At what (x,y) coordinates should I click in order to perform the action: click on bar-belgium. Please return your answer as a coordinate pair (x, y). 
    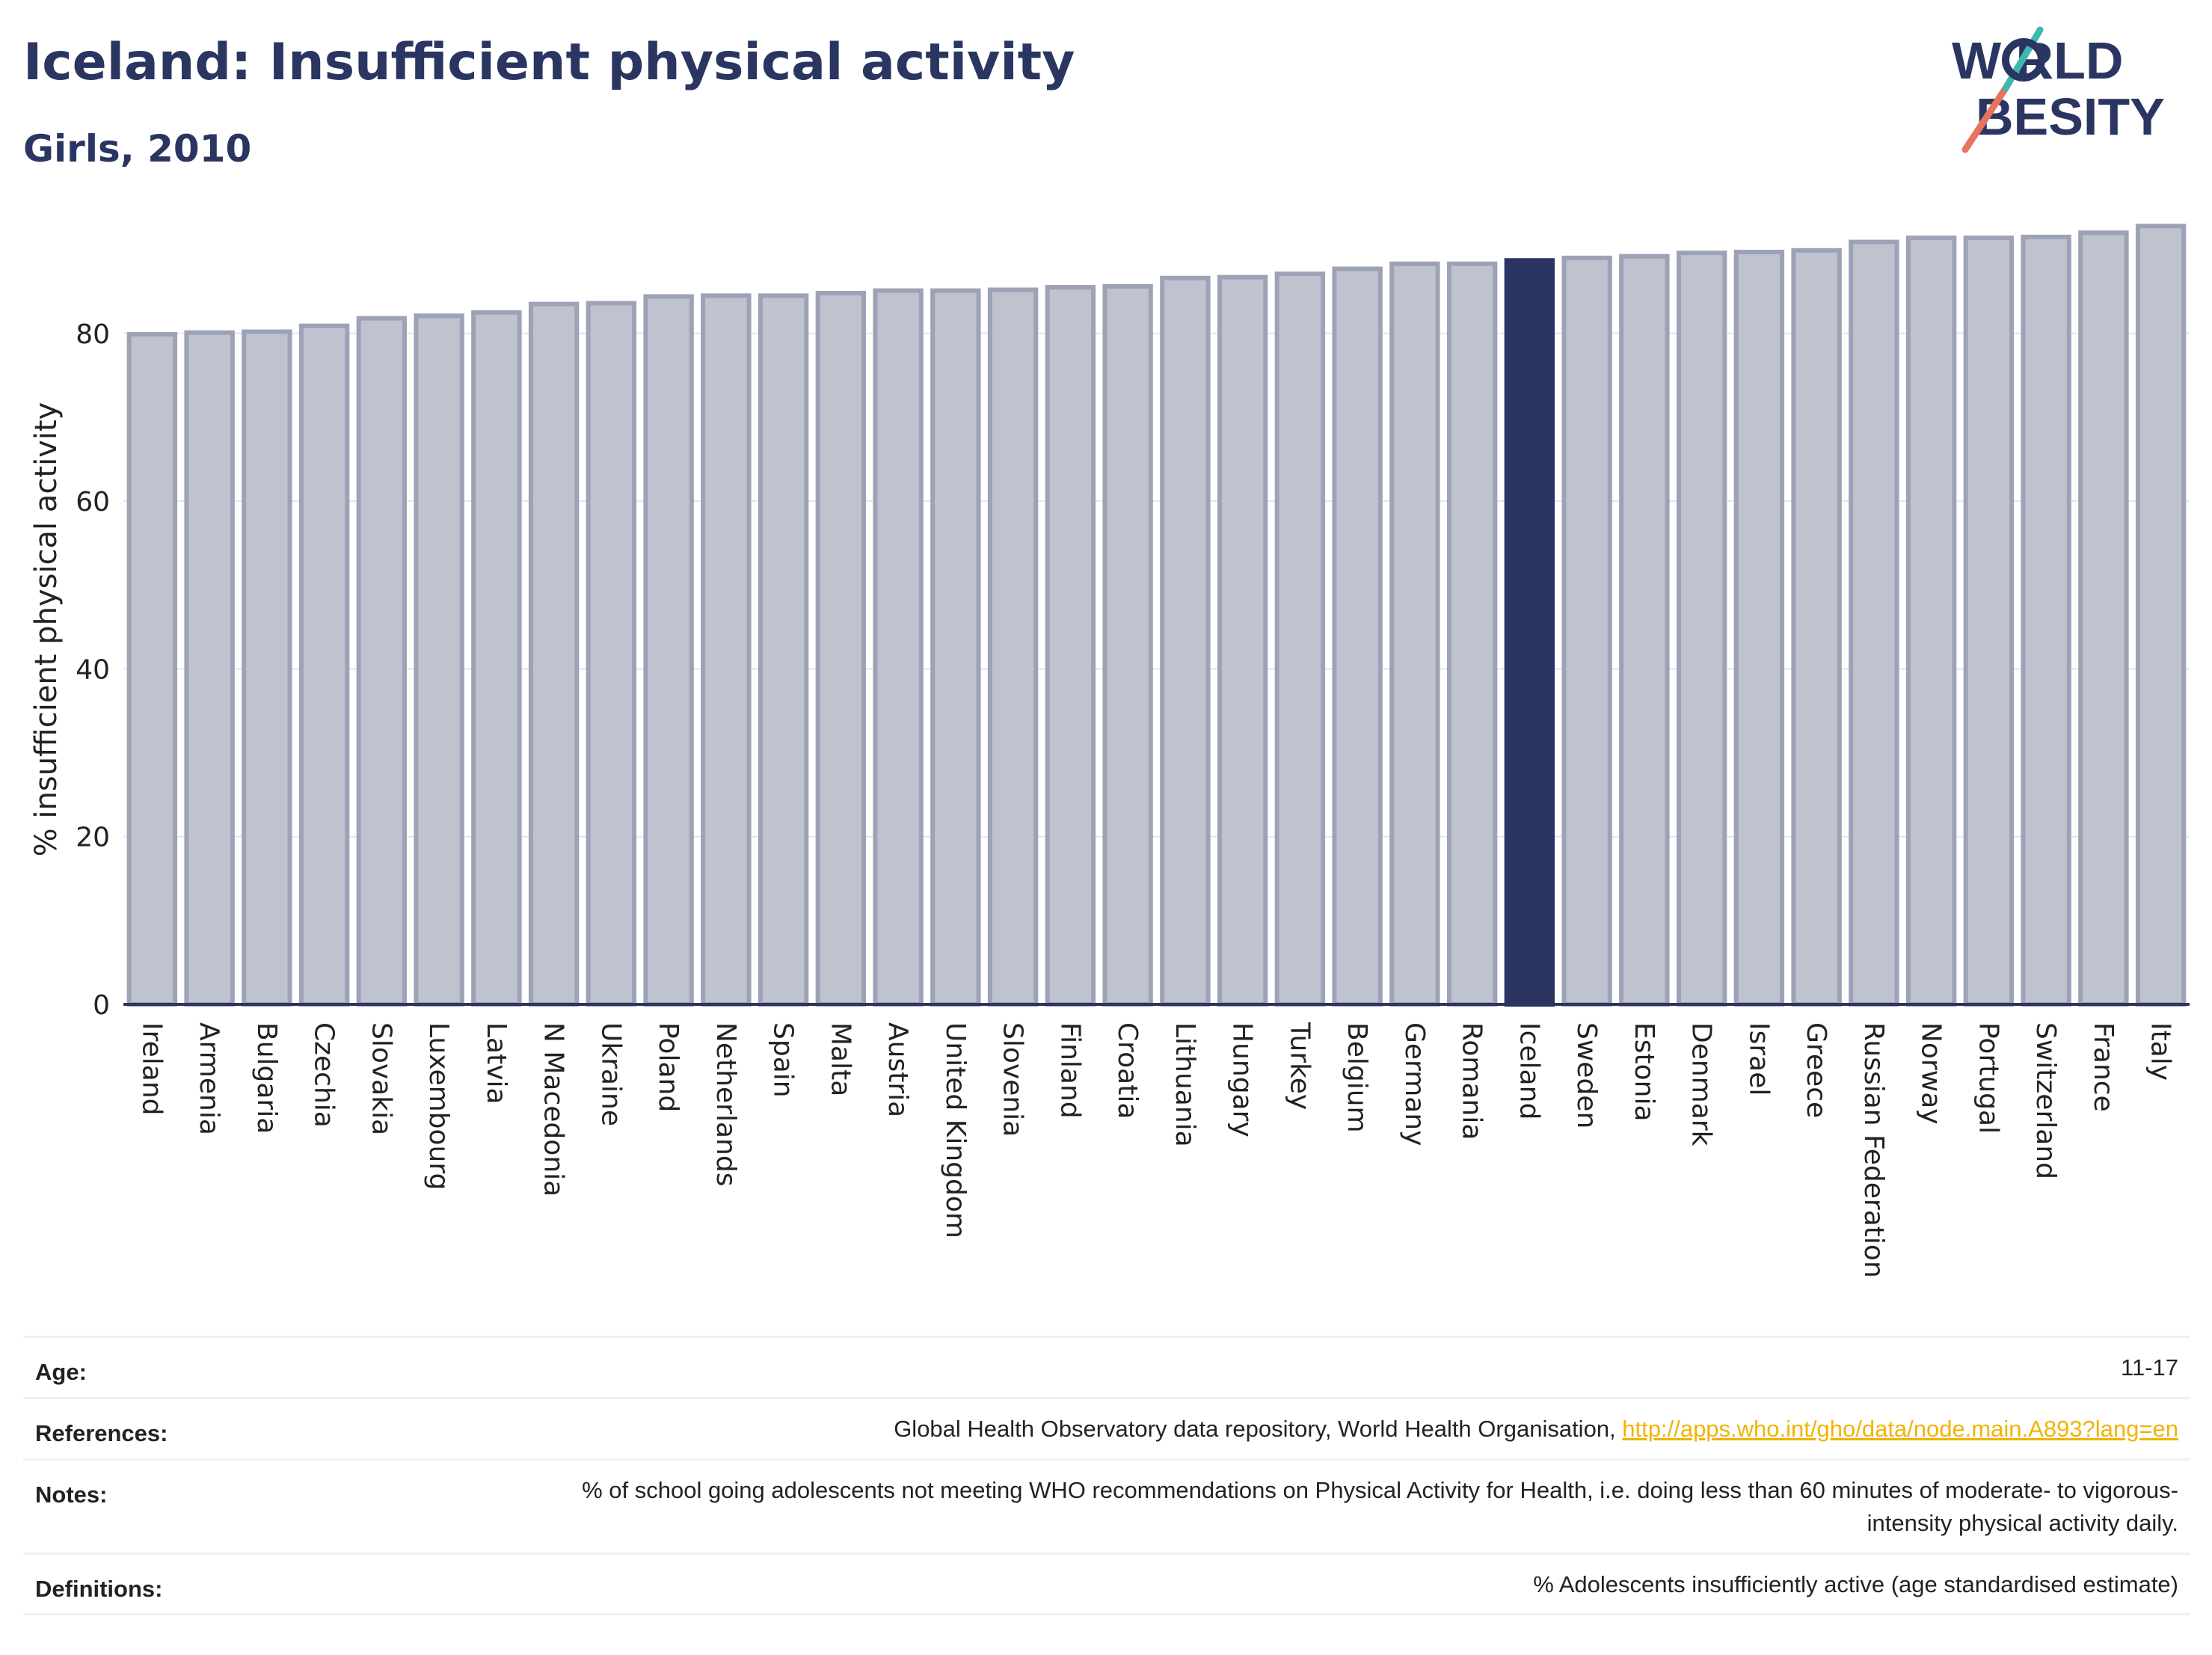
    Looking at the image, I should click on (1357, 636).